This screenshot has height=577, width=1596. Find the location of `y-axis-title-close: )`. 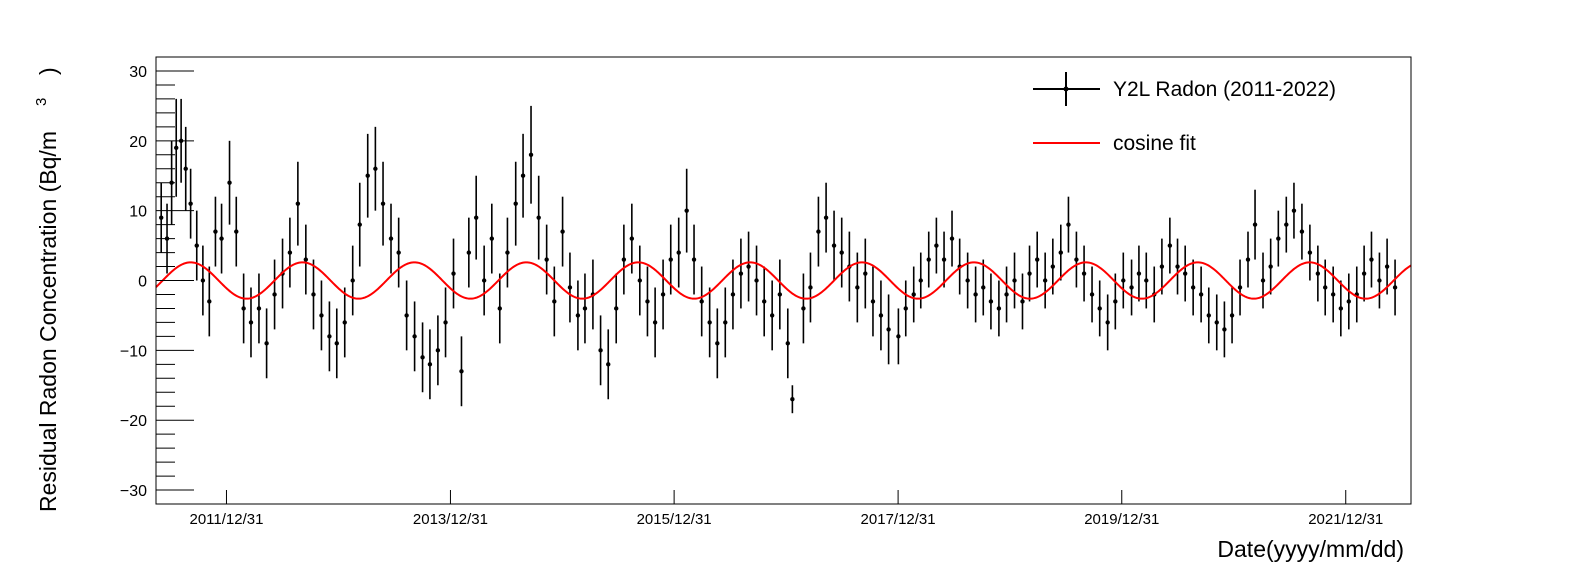

y-axis-title-close: ) is located at coordinates (48, 71).